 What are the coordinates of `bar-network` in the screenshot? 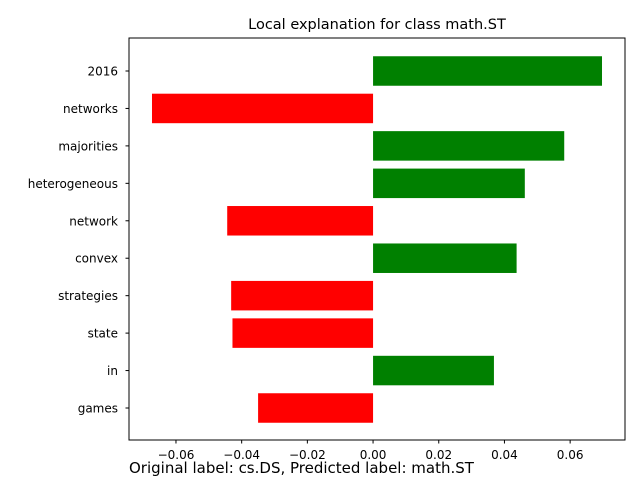 It's located at (300, 221).